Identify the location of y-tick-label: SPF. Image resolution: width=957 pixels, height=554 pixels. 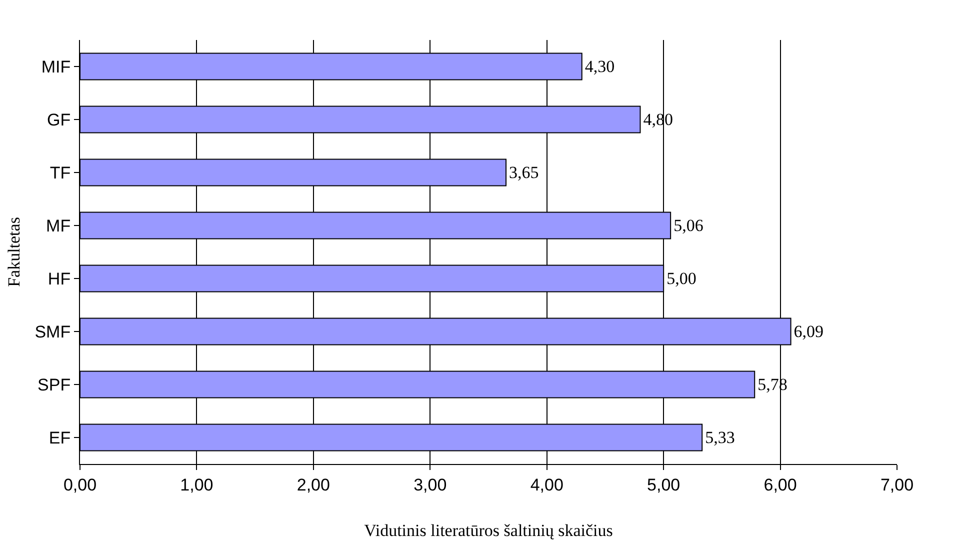
(54, 384).